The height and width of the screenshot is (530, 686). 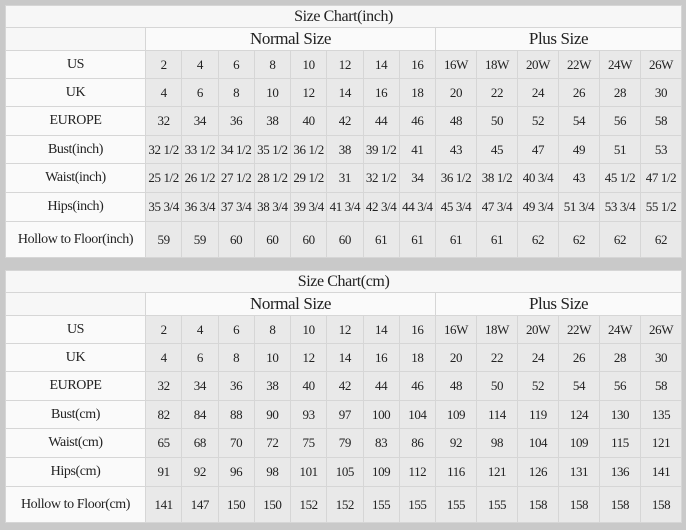 I want to click on chart-title: Size Chart(inch), so click(x=343, y=16).